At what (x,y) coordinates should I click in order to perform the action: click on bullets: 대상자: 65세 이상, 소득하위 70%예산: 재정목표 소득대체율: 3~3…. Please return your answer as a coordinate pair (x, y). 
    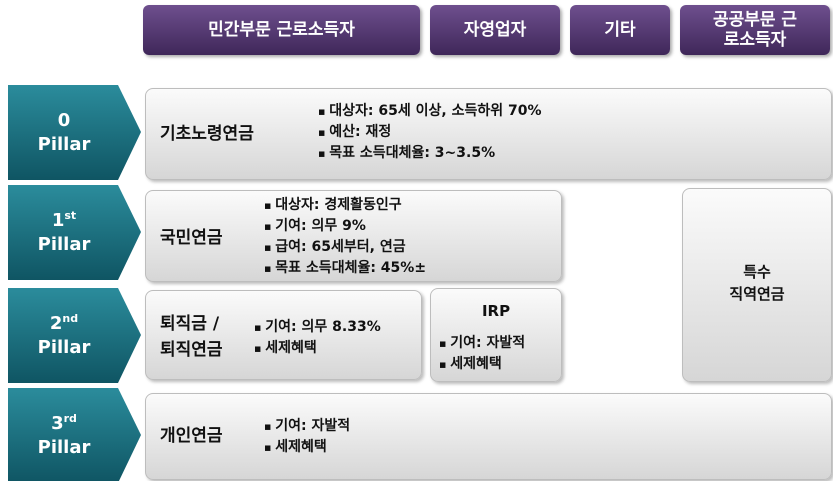
    Looking at the image, I should click on (430, 132).